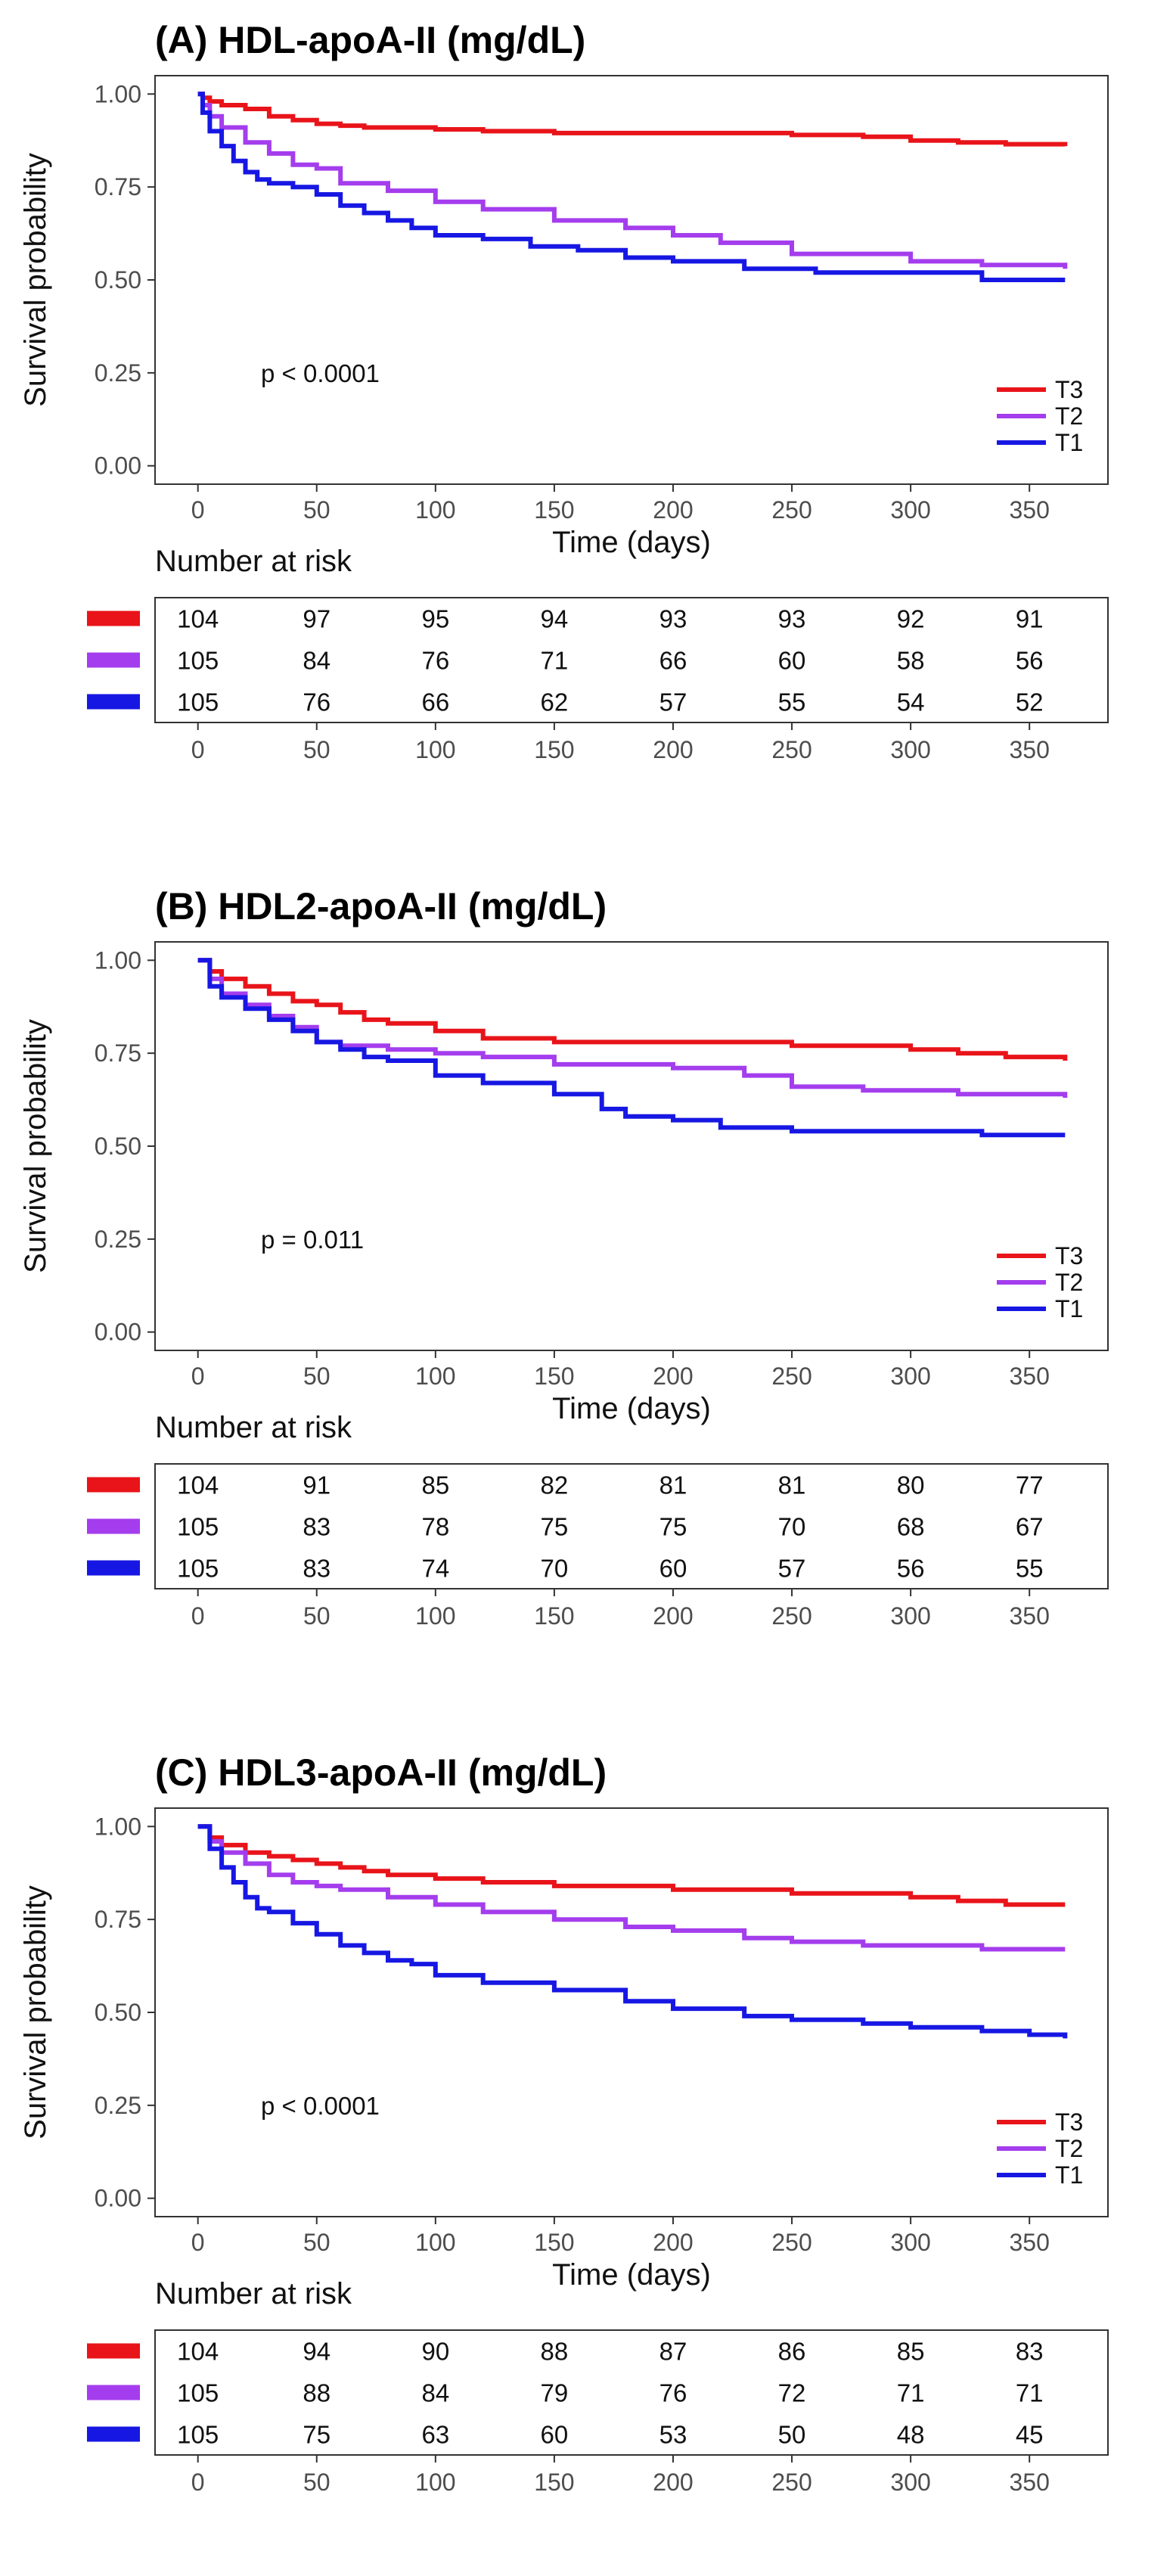 The height and width of the screenshot is (2576, 1173). I want to click on risk-x-tick-label: 250, so click(791, 1616).